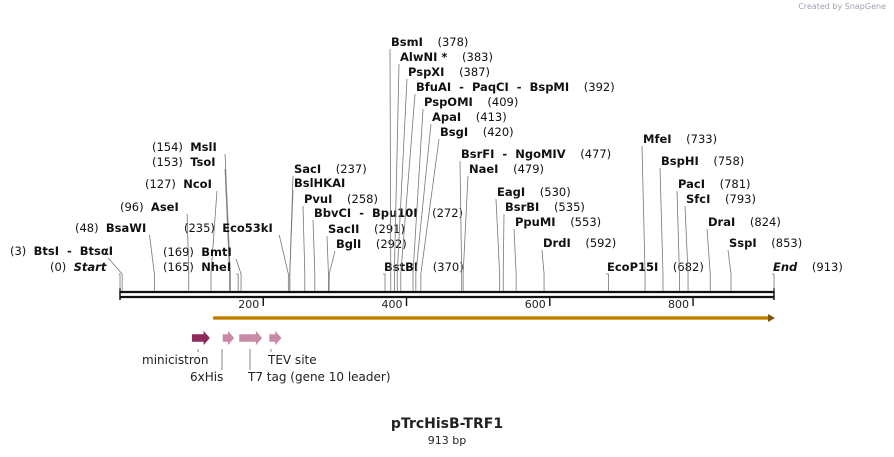 The width and height of the screenshot is (894, 457). What do you see at coordinates (348, 244) in the screenshot?
I see `site-label-part: BglI` at bounding box center [348, 244].